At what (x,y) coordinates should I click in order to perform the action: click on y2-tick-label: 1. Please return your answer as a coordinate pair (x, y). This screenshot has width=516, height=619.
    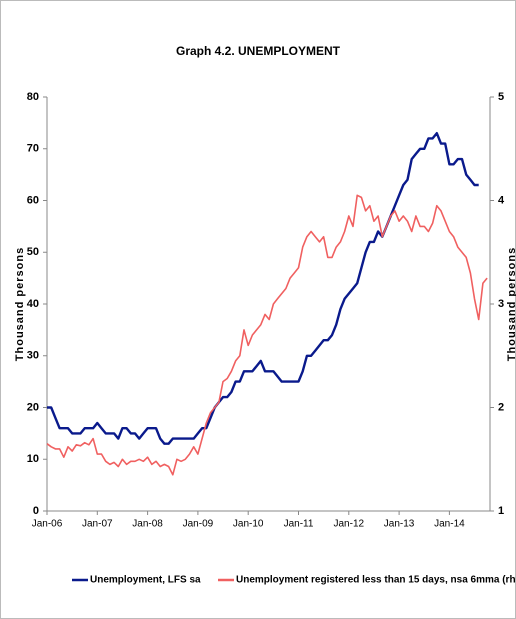
    Looking at the image, I should click on (501, 511).